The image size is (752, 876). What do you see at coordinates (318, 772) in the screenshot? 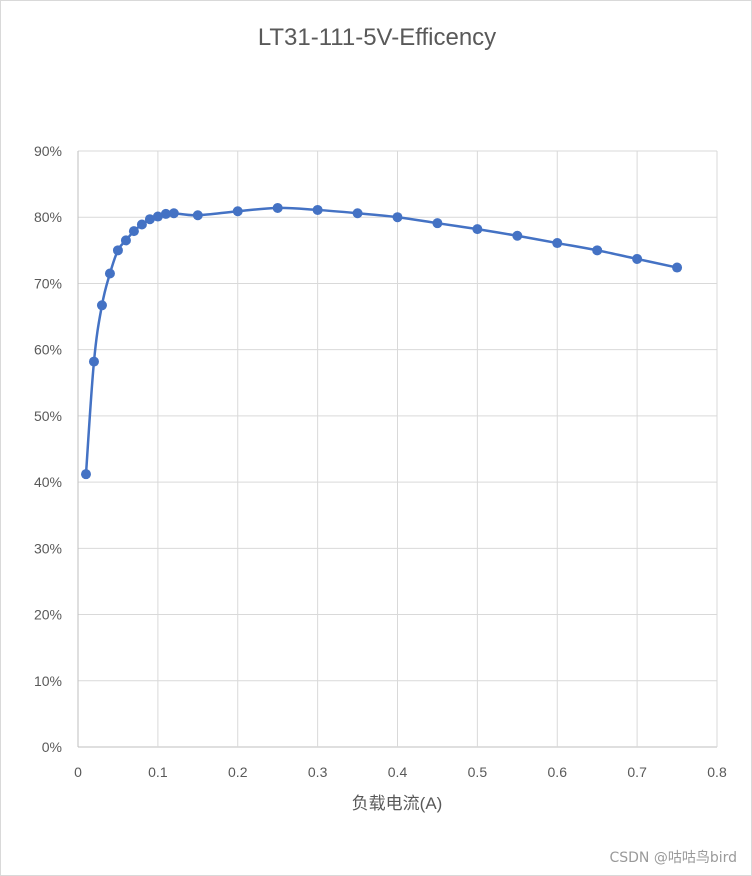
I see `x-tick-label: 0.3` at bounding box center [318, 772].